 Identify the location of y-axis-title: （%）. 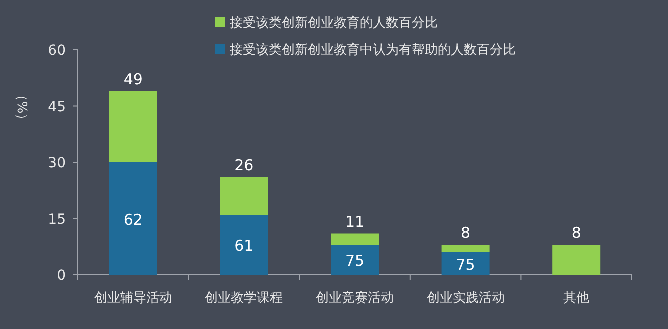
(21, 107).